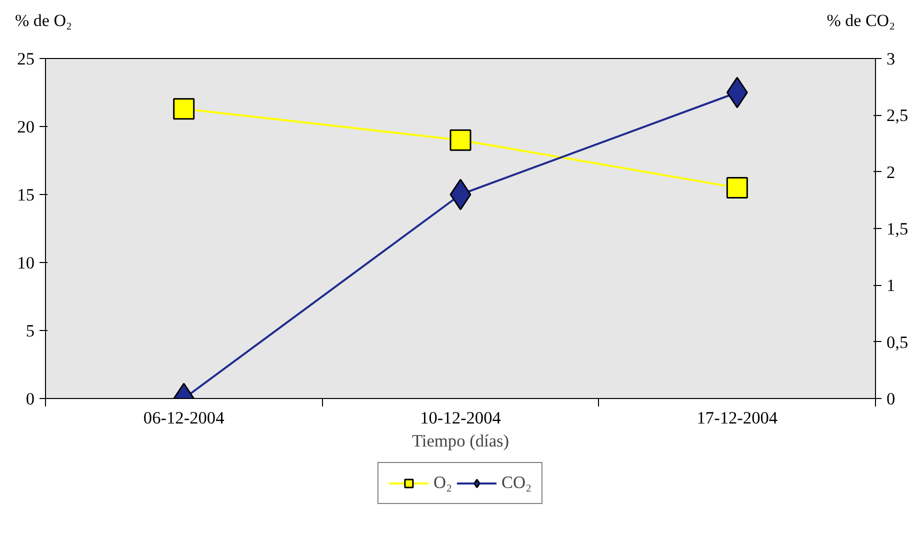 This screenshot has height=548, width=920. Describe the element at coordinates (461, 441) in the screenshot. I see `x-axis-title: Tiempo (días)` at that location.